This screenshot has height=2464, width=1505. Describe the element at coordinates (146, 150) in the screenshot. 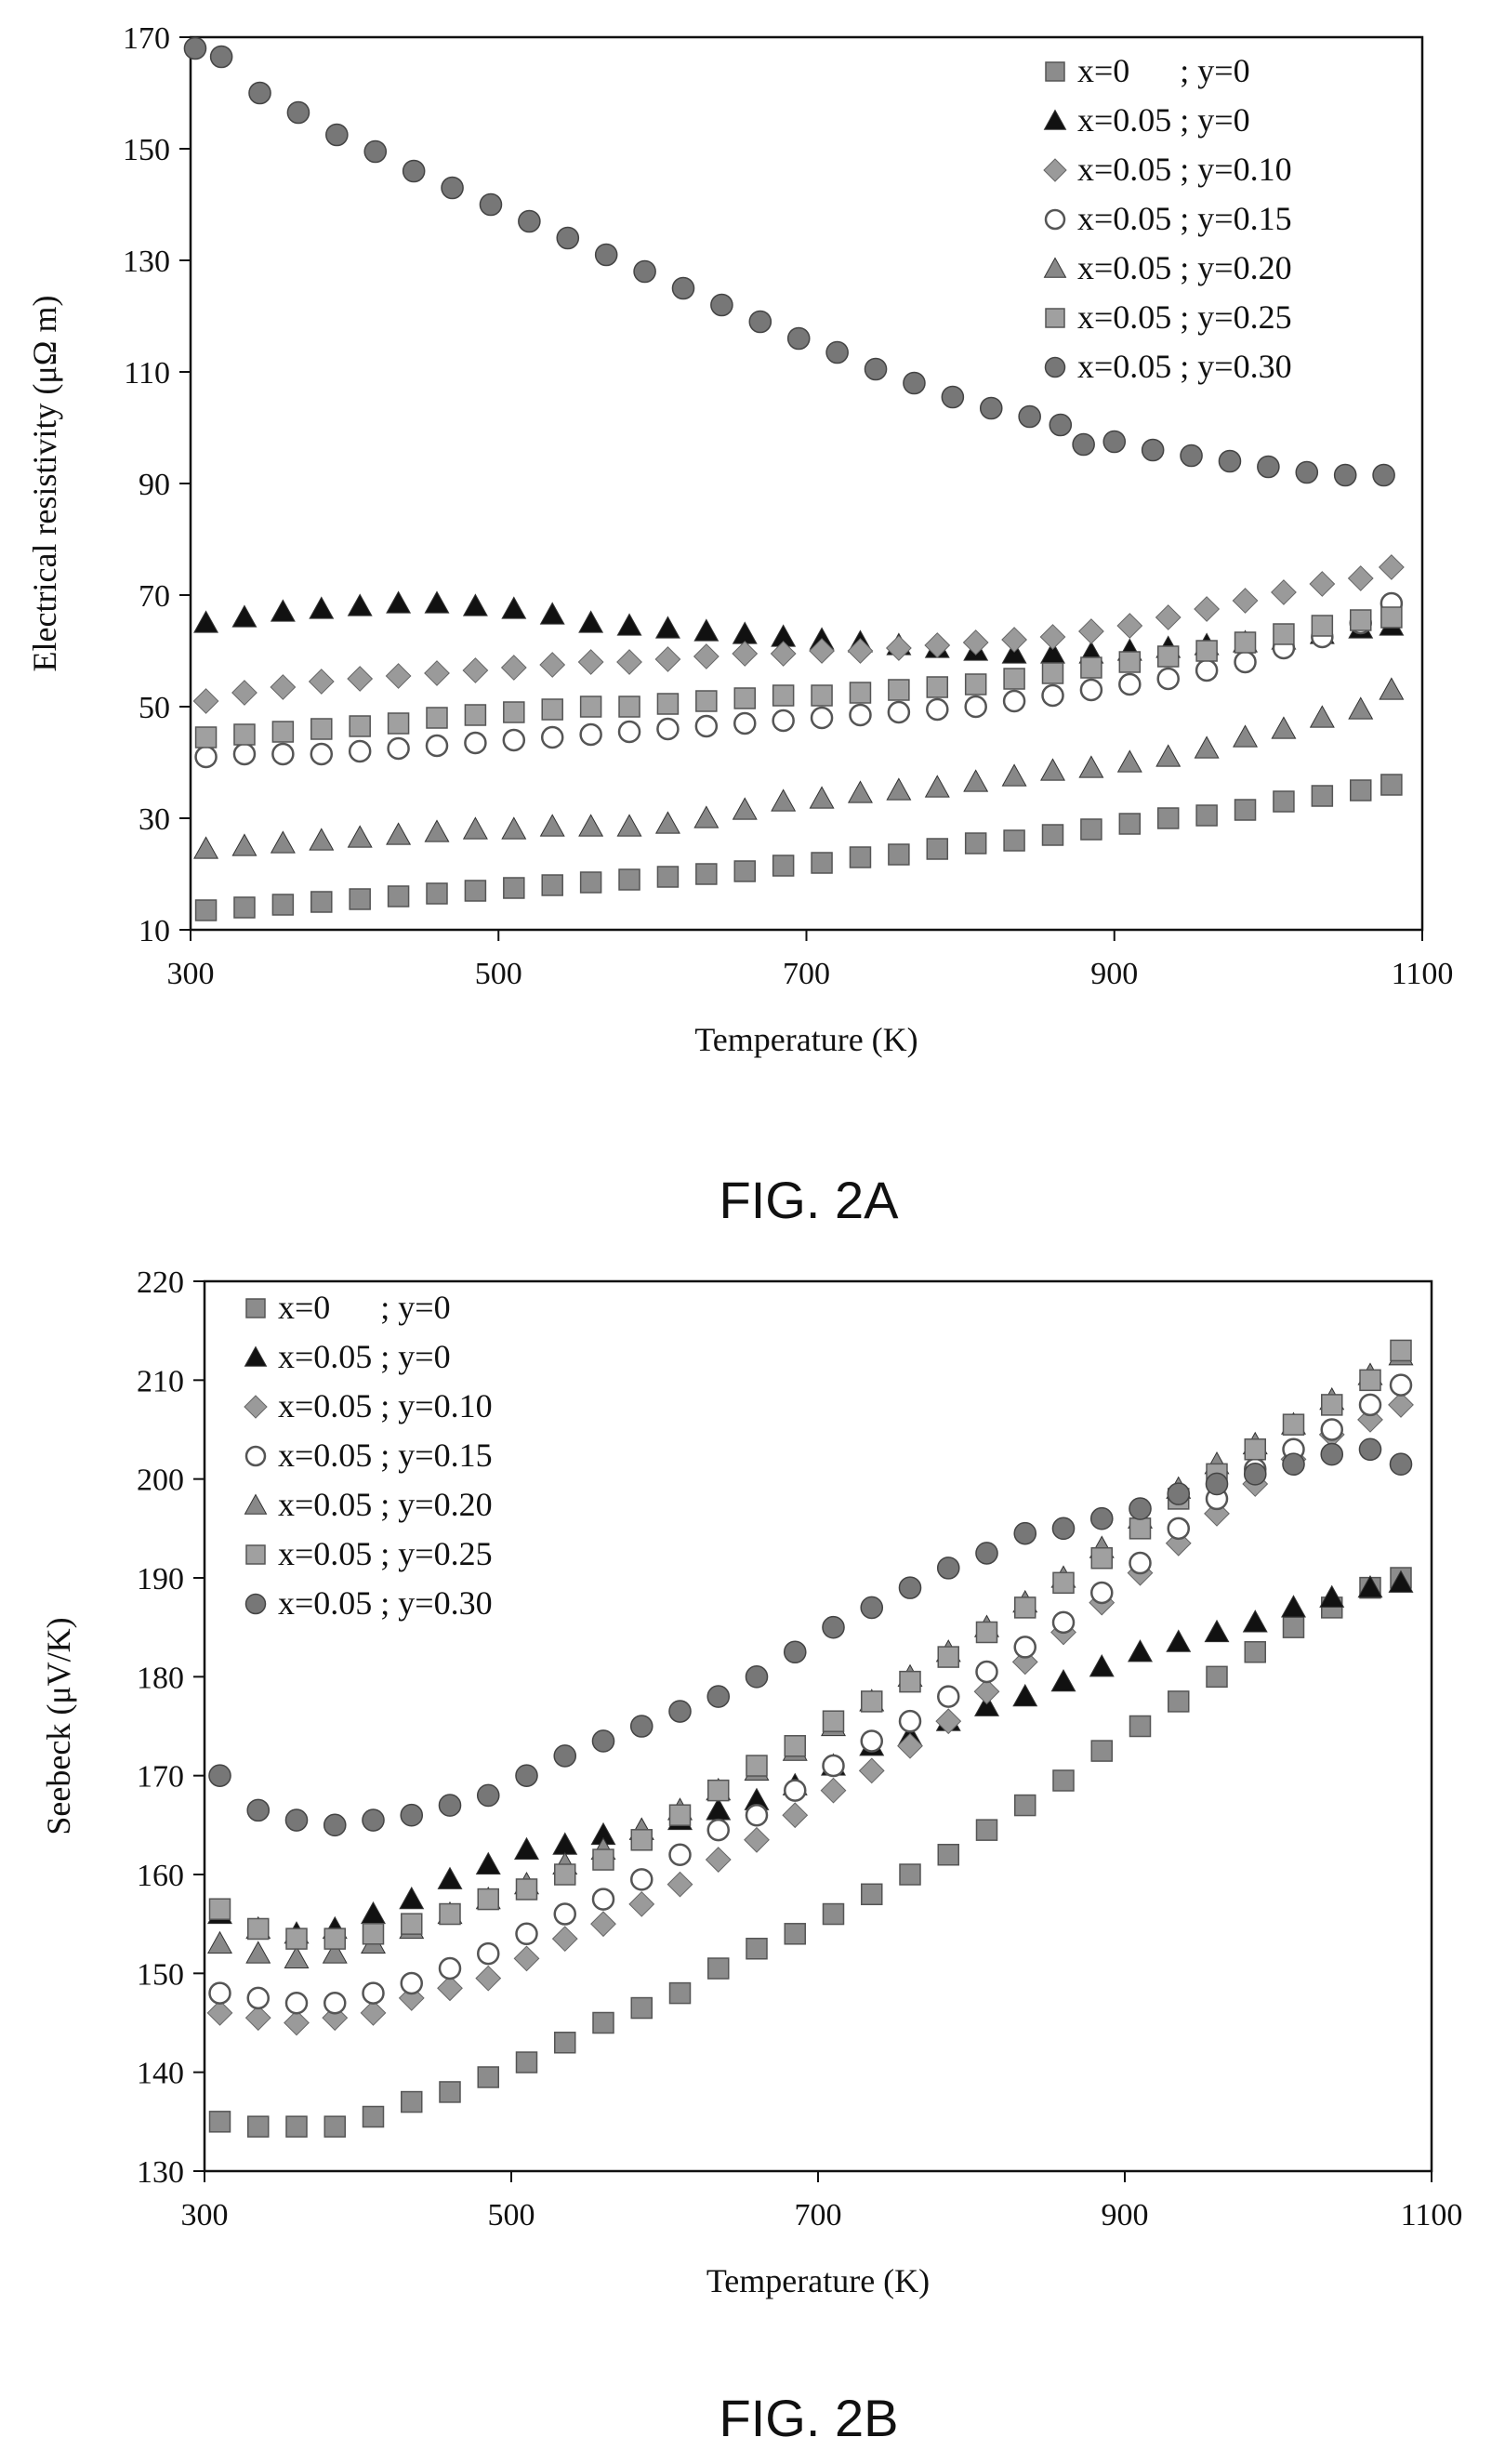

I see `y-tick-label: 150` at that location.